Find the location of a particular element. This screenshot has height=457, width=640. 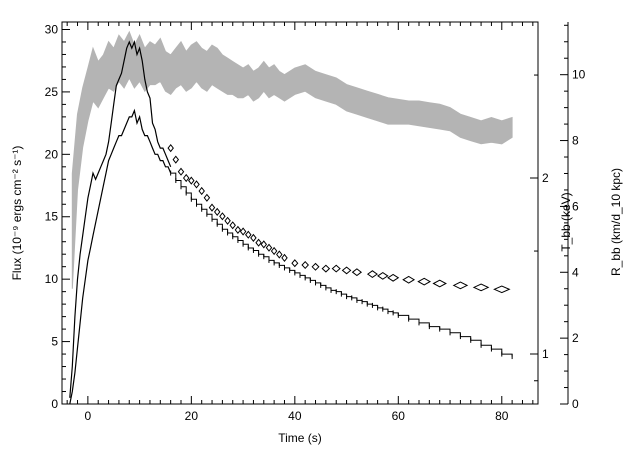

radius-tick-label: 8 is located at coordinates (575, 141).